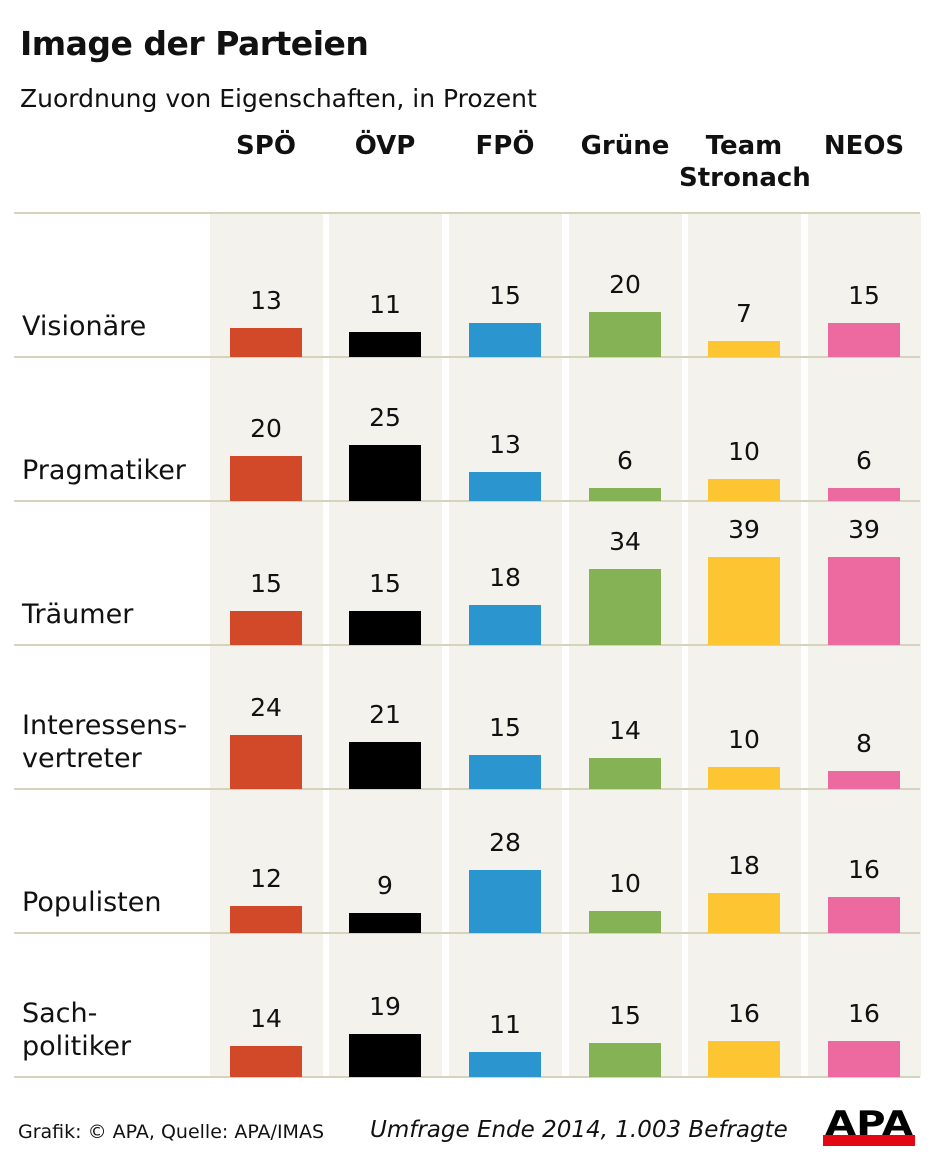 The height and width of the screenshot is (1161, 932). I want to click on row-label: Visionäre, so click(84, 326).